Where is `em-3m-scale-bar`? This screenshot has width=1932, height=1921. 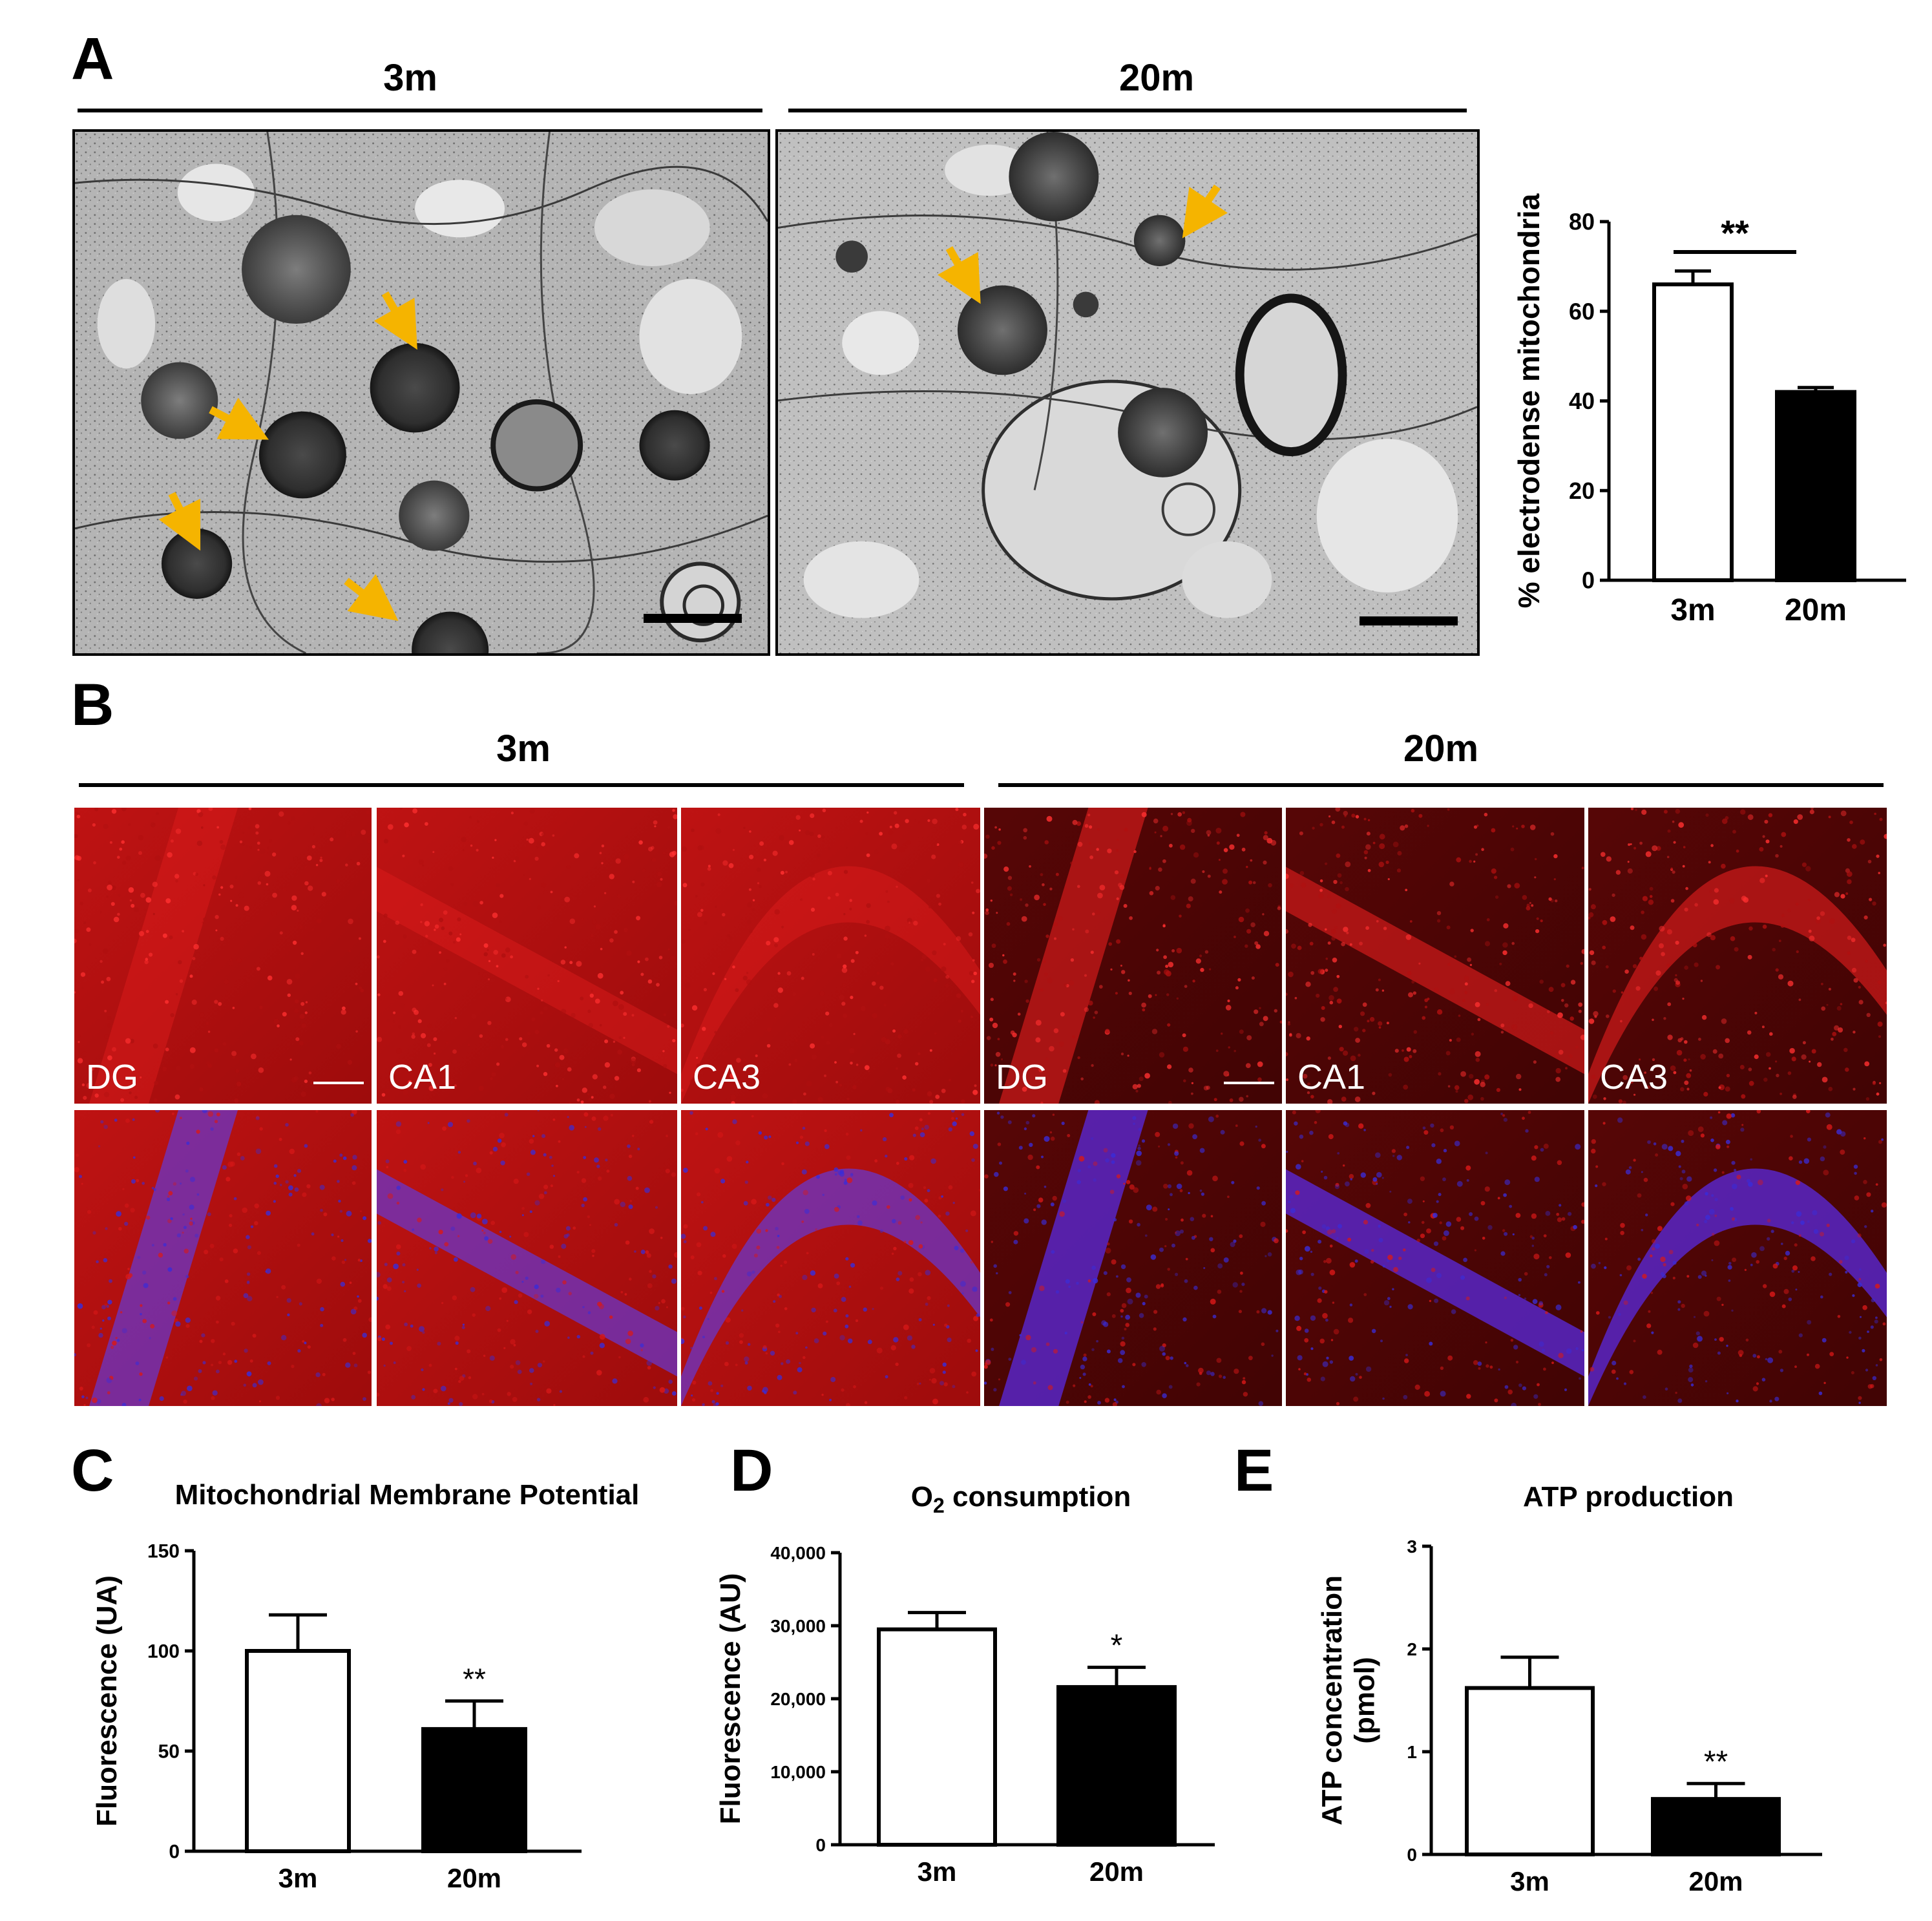 em-3m-scale-bar is located at coordinates (693, 618).